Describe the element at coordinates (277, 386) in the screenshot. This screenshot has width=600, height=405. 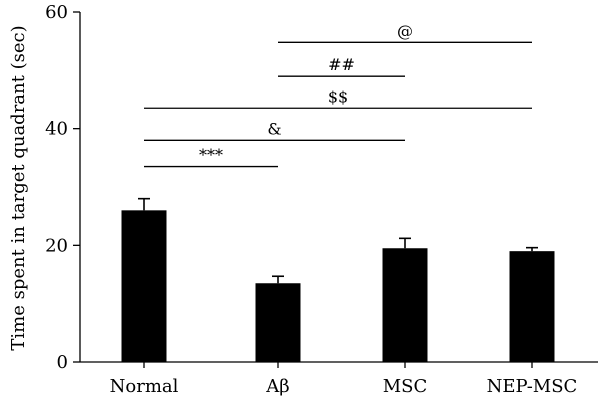
I see `x-tick-label: Aβ` at that location.